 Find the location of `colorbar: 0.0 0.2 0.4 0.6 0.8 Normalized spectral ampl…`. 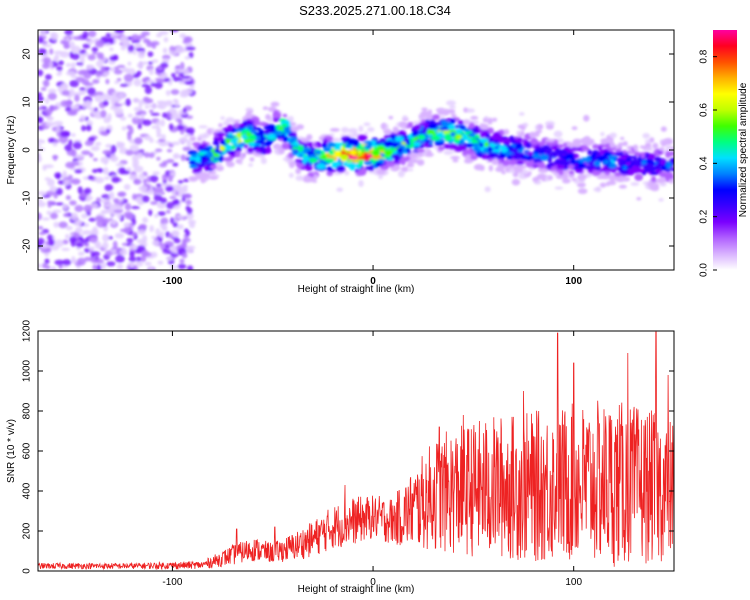

colorbar: 0.0 0.2 0.4 0.6 0.8 Normalized spectral ampl… is located at coordinates (724, 153).